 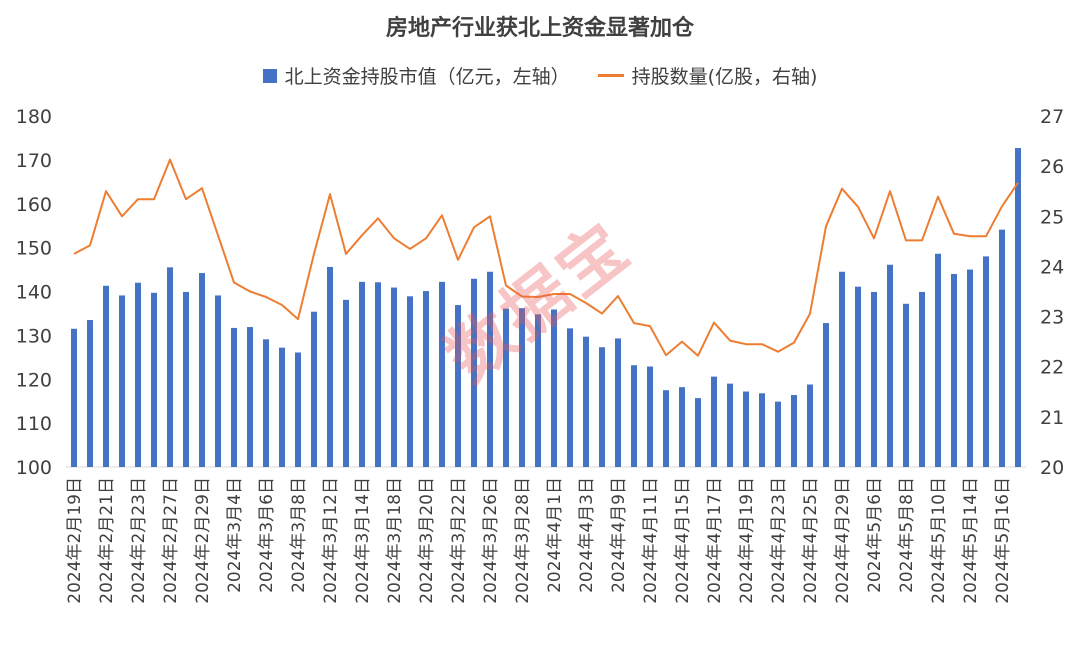 I want to click on y-right-tick-label: 22, so click(x=1052, y=368).